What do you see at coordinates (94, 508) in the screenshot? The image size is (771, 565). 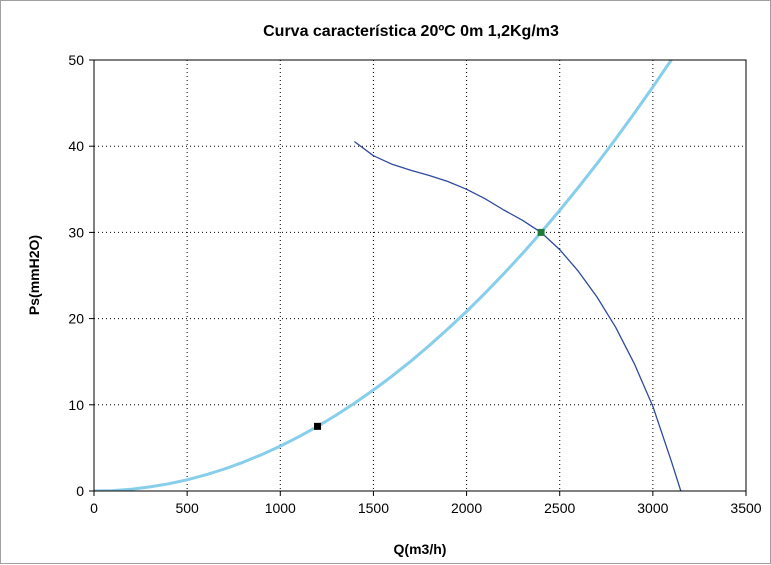 I see `x-tick-label: 0` at bounding box center [94, 508].